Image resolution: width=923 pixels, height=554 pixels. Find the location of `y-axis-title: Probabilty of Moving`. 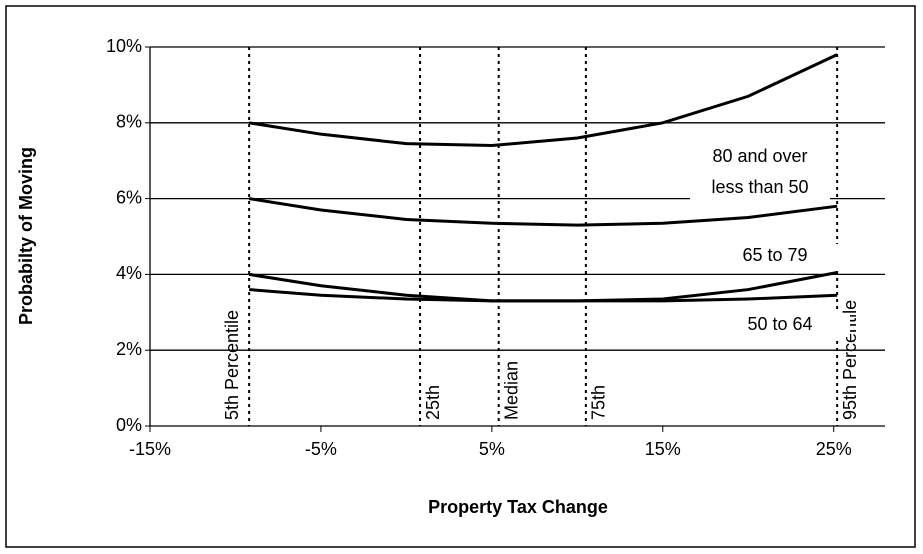

y-axis-title: Probabilty of Moving is located at coordinates (26, 236).